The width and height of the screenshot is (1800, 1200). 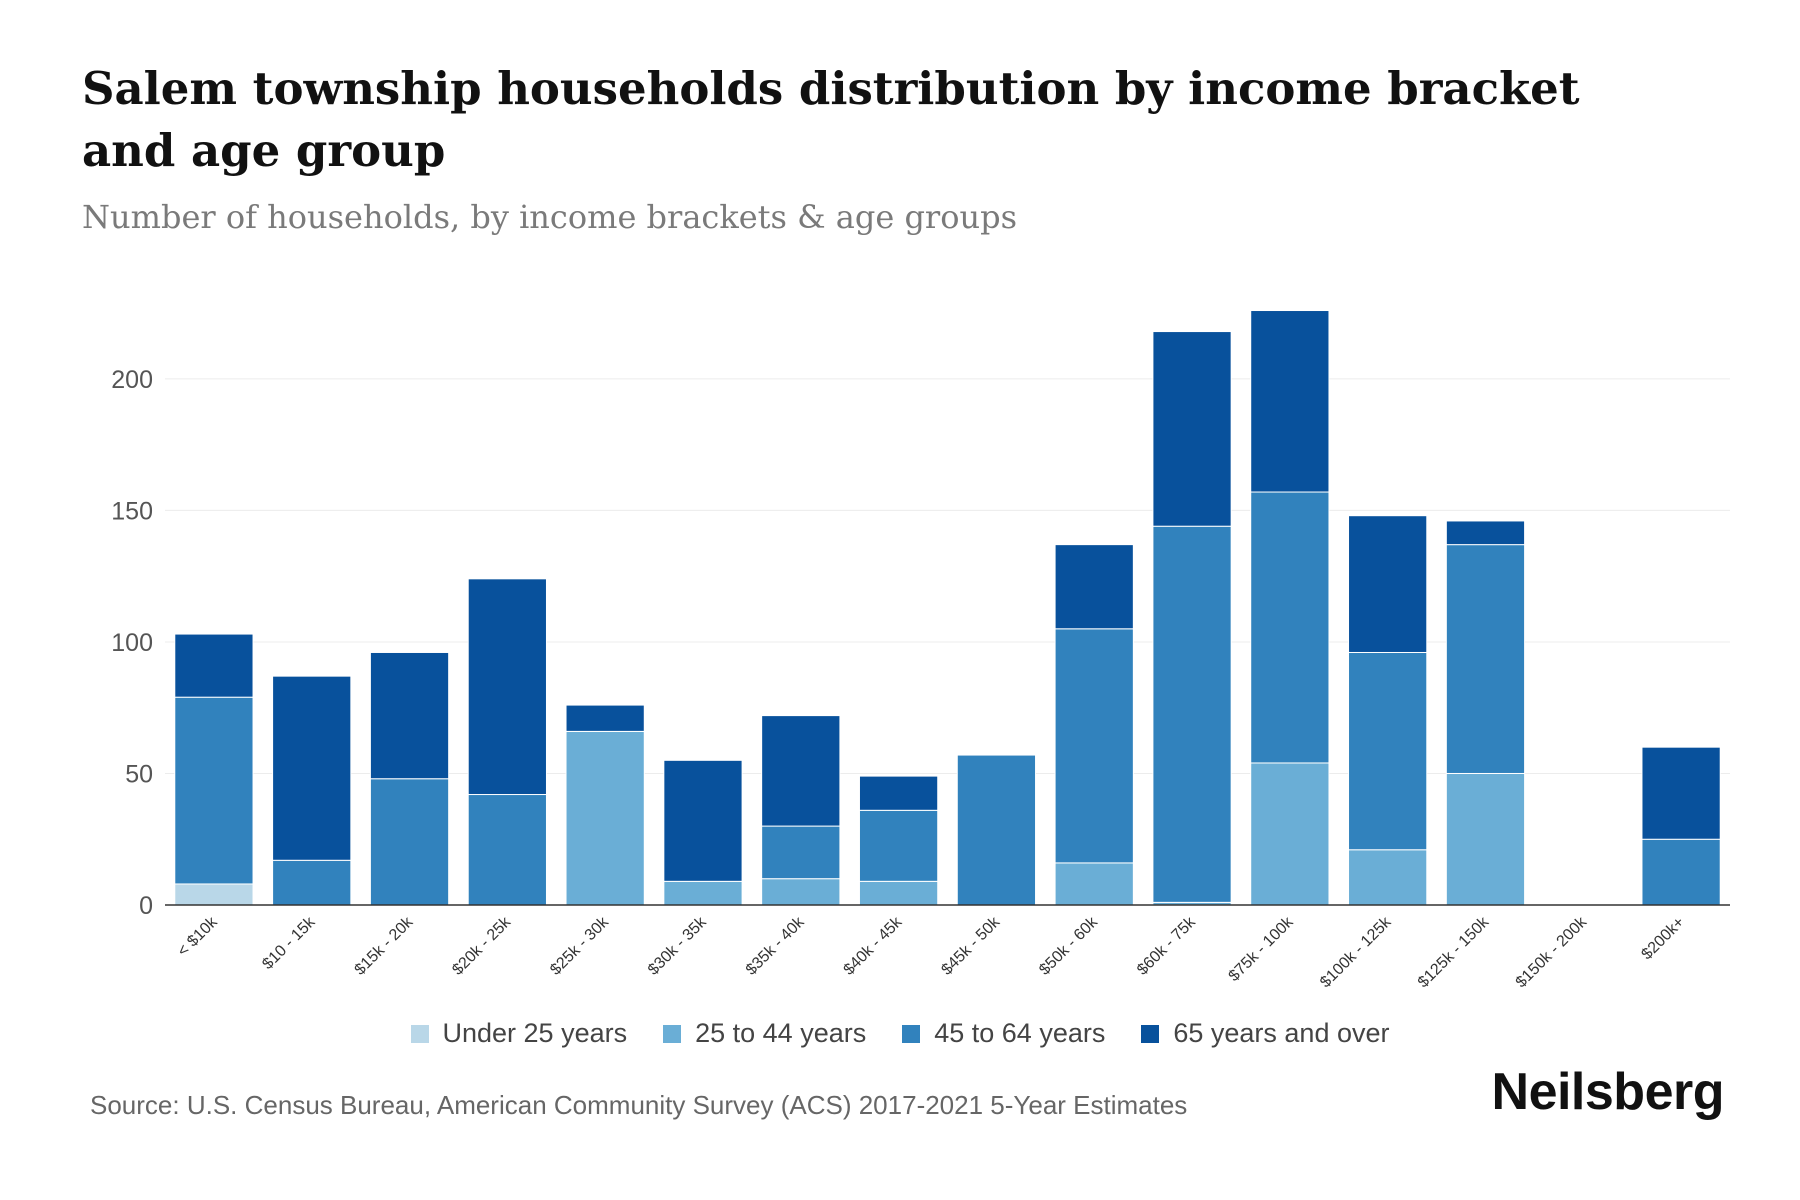 I want to click on brand-logo: Neilsberg, so click(x=1608, y=1092).